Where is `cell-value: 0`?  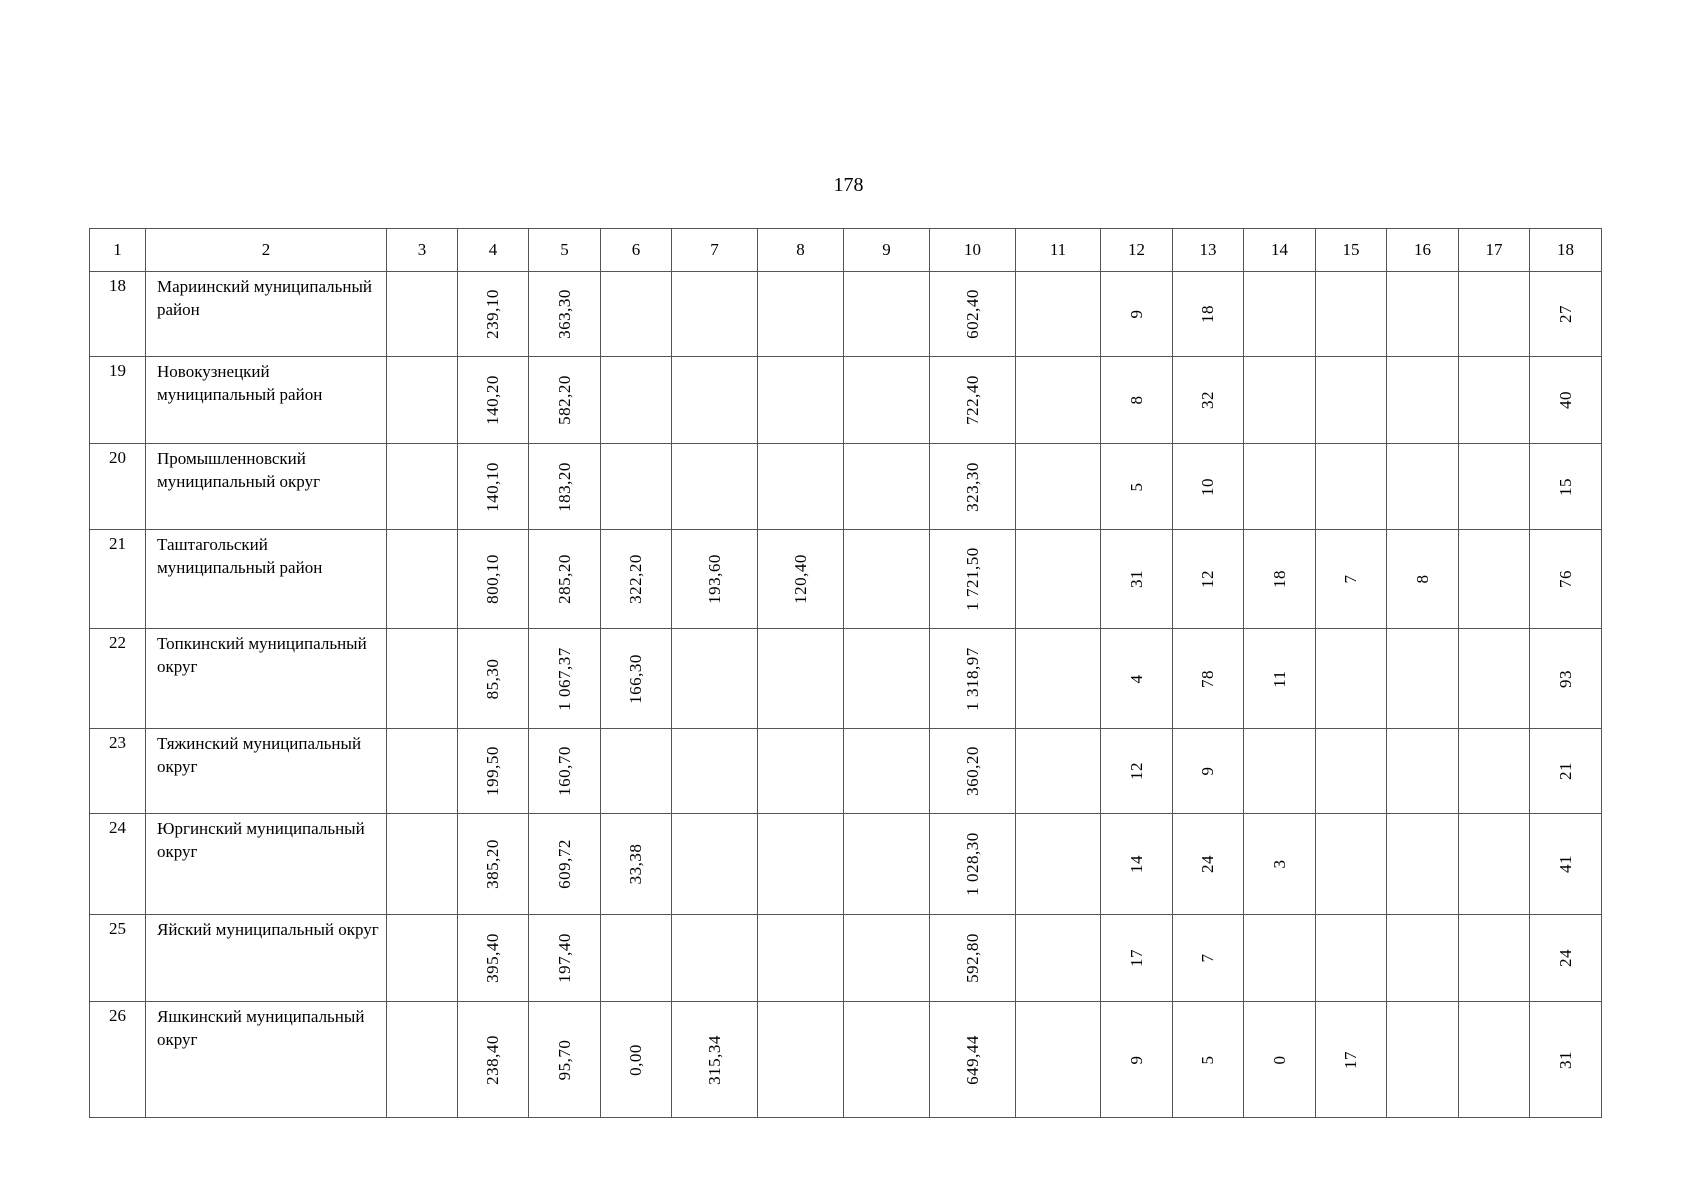
cell-value: 0 is located at coordinates (1279, 1059).